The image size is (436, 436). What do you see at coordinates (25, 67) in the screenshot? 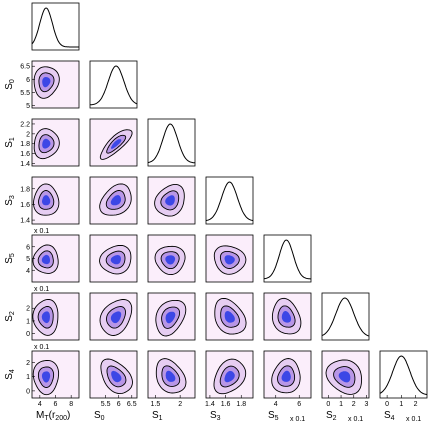
I see `y-tick-label: 6.5` at bounding box center [25, 67].